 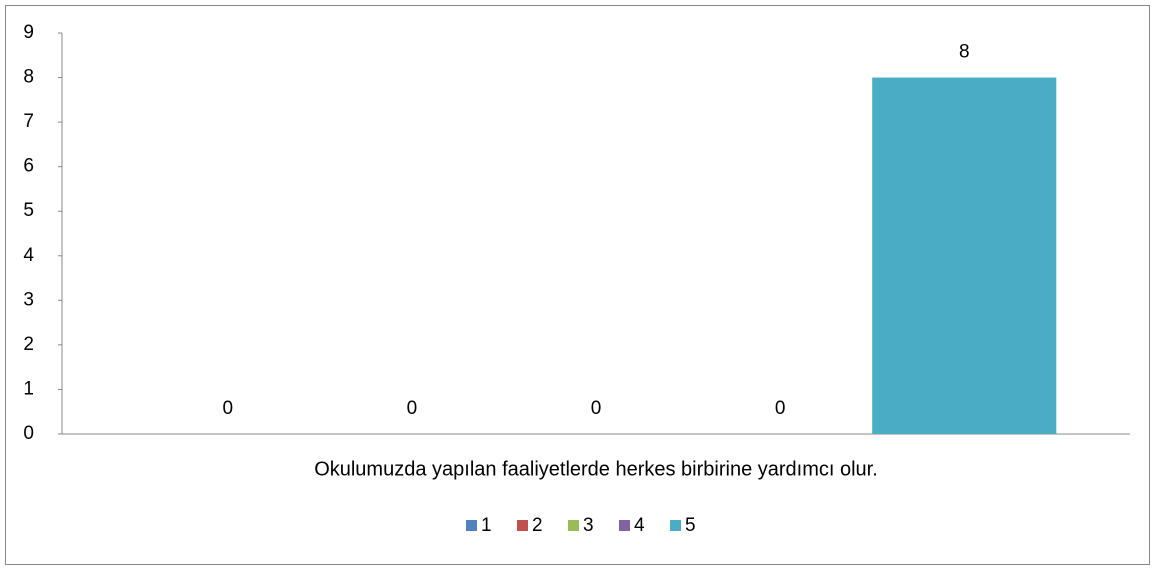 What do you see at coordinates (28, 210) in the screenshot?
I see `y-tick-label: 5` at bounding box center [28, 210].